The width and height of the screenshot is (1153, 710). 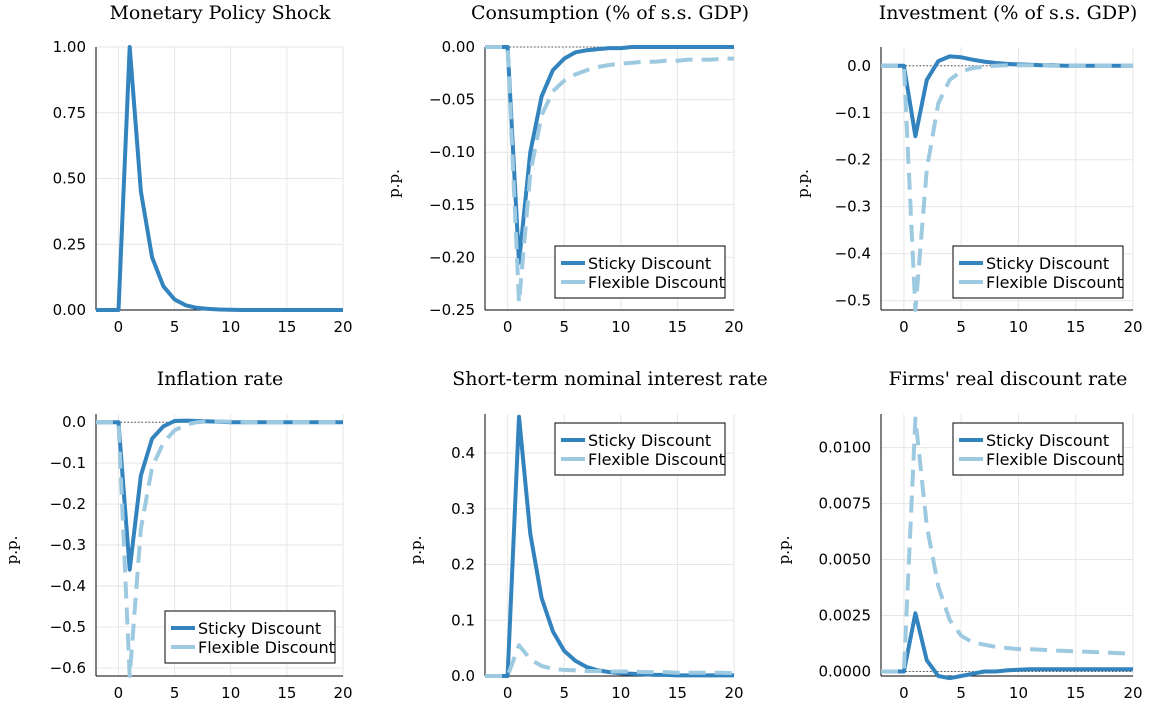 What do you see at coordinates (219, 178) in the screenshot?
I see `shock-line` at bounding box center [219, 178].